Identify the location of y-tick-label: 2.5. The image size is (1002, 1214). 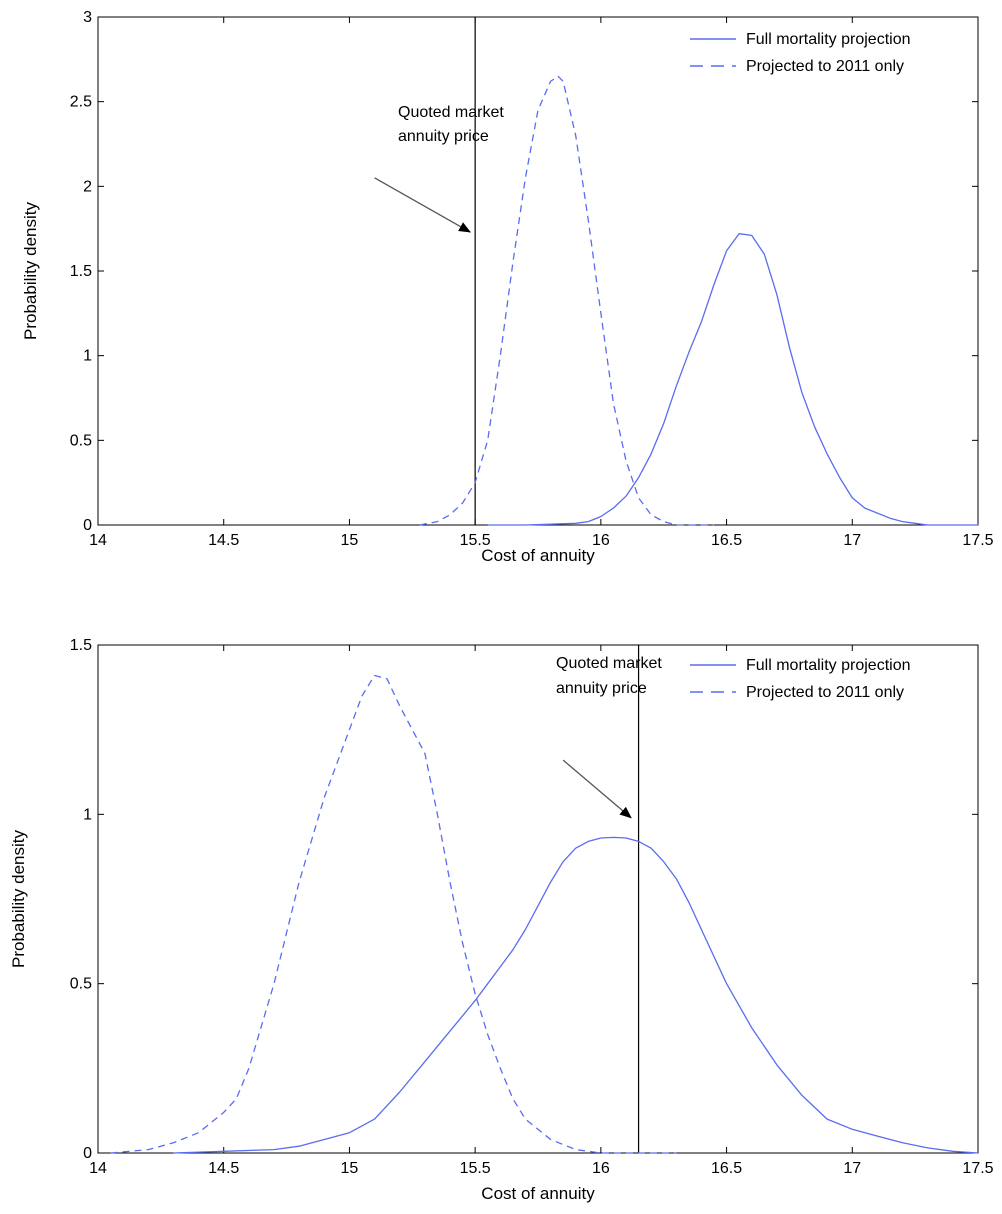
(81, 102).